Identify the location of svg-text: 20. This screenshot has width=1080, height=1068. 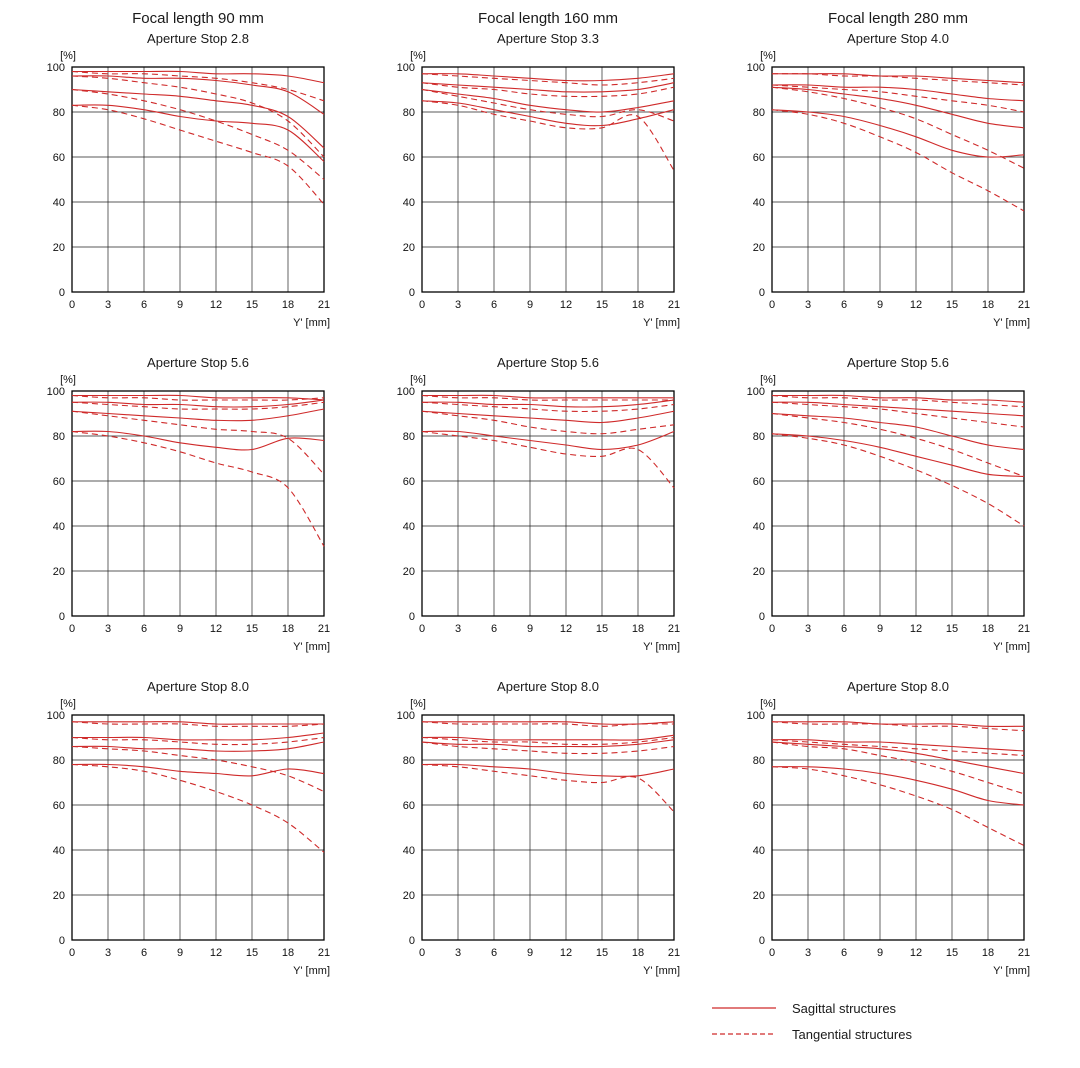
(759, 572).